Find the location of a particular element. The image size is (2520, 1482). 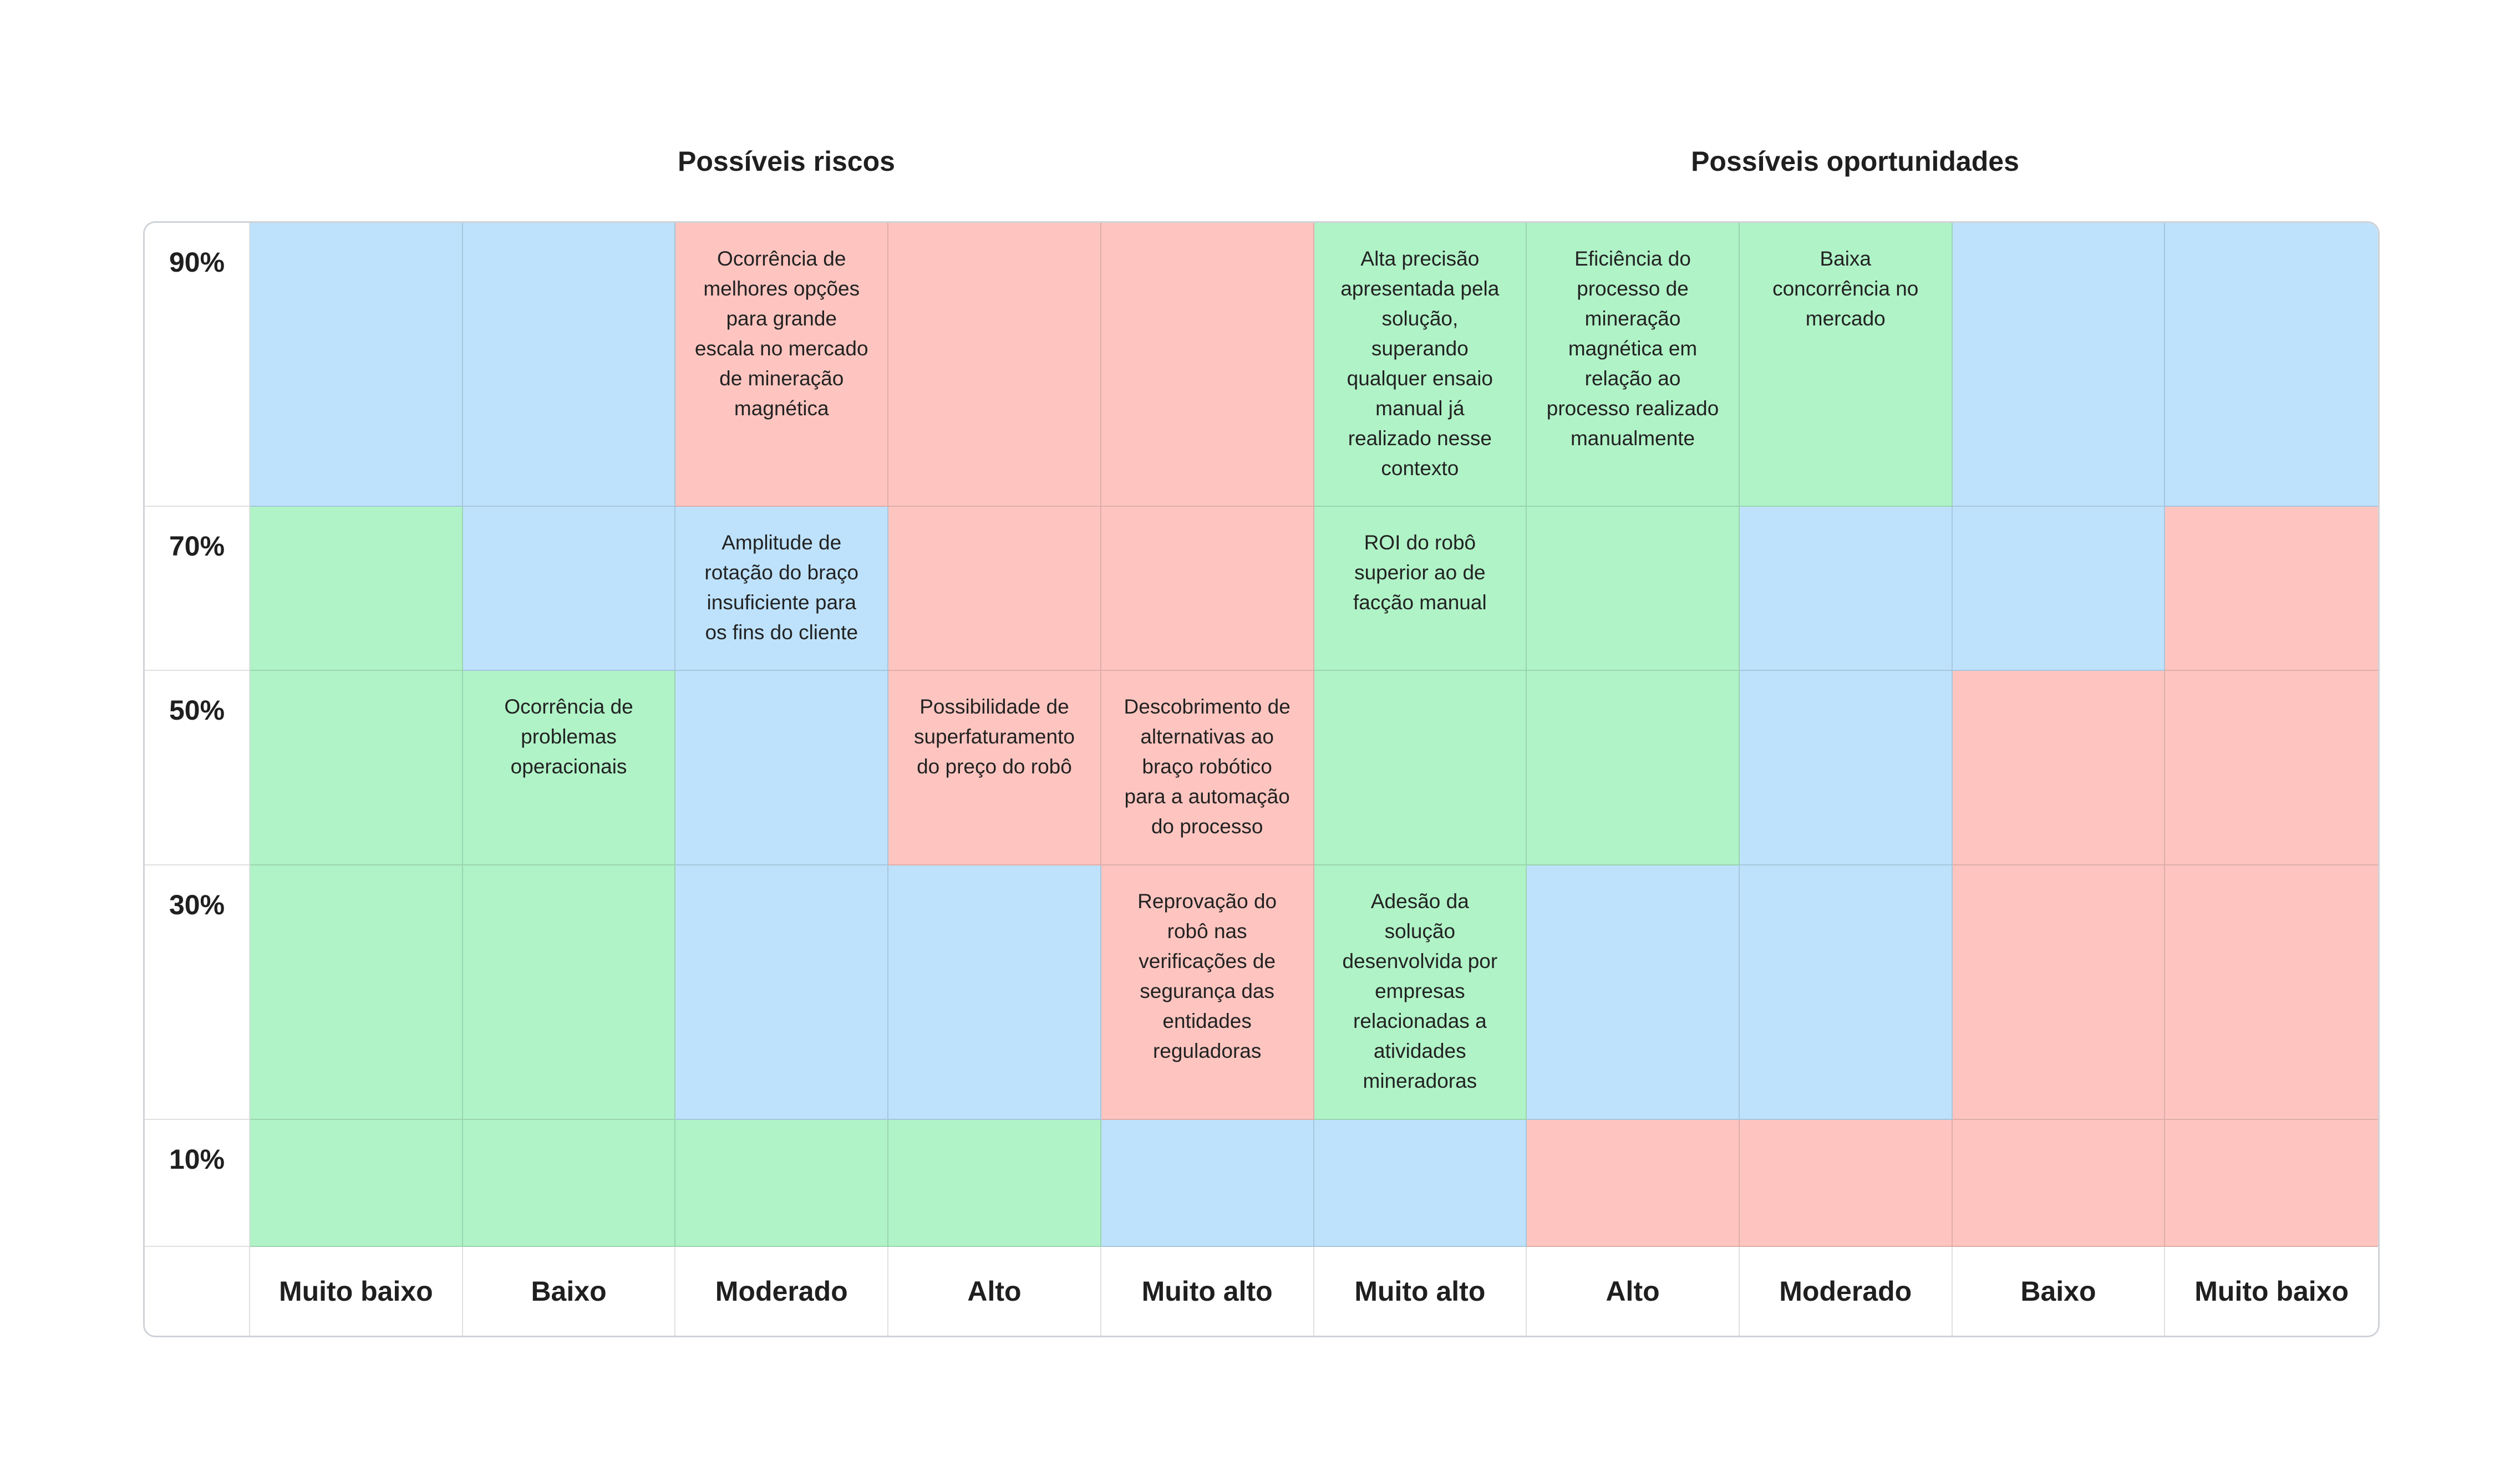

probability-label: 50% is located at coordinates (197, 768).